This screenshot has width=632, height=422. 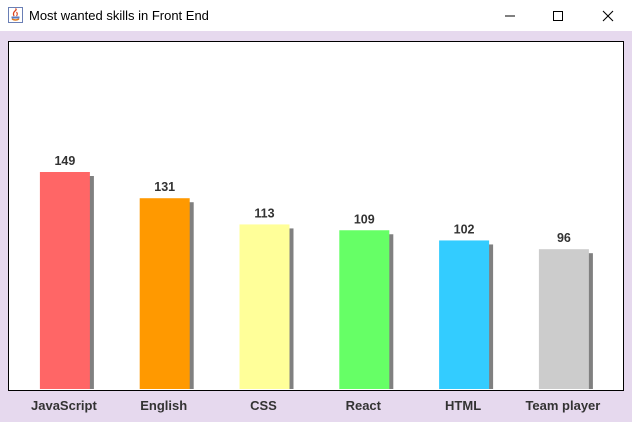 I want to click on maximize-icon, so click(x=558, y=15).